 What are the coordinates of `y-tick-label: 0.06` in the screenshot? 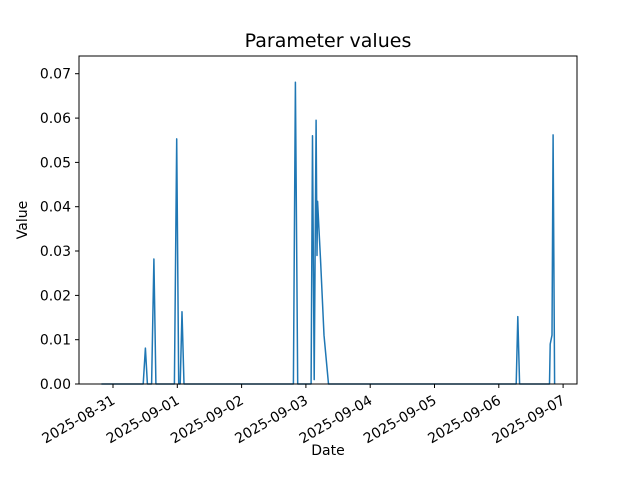 It's located at (55, 119).